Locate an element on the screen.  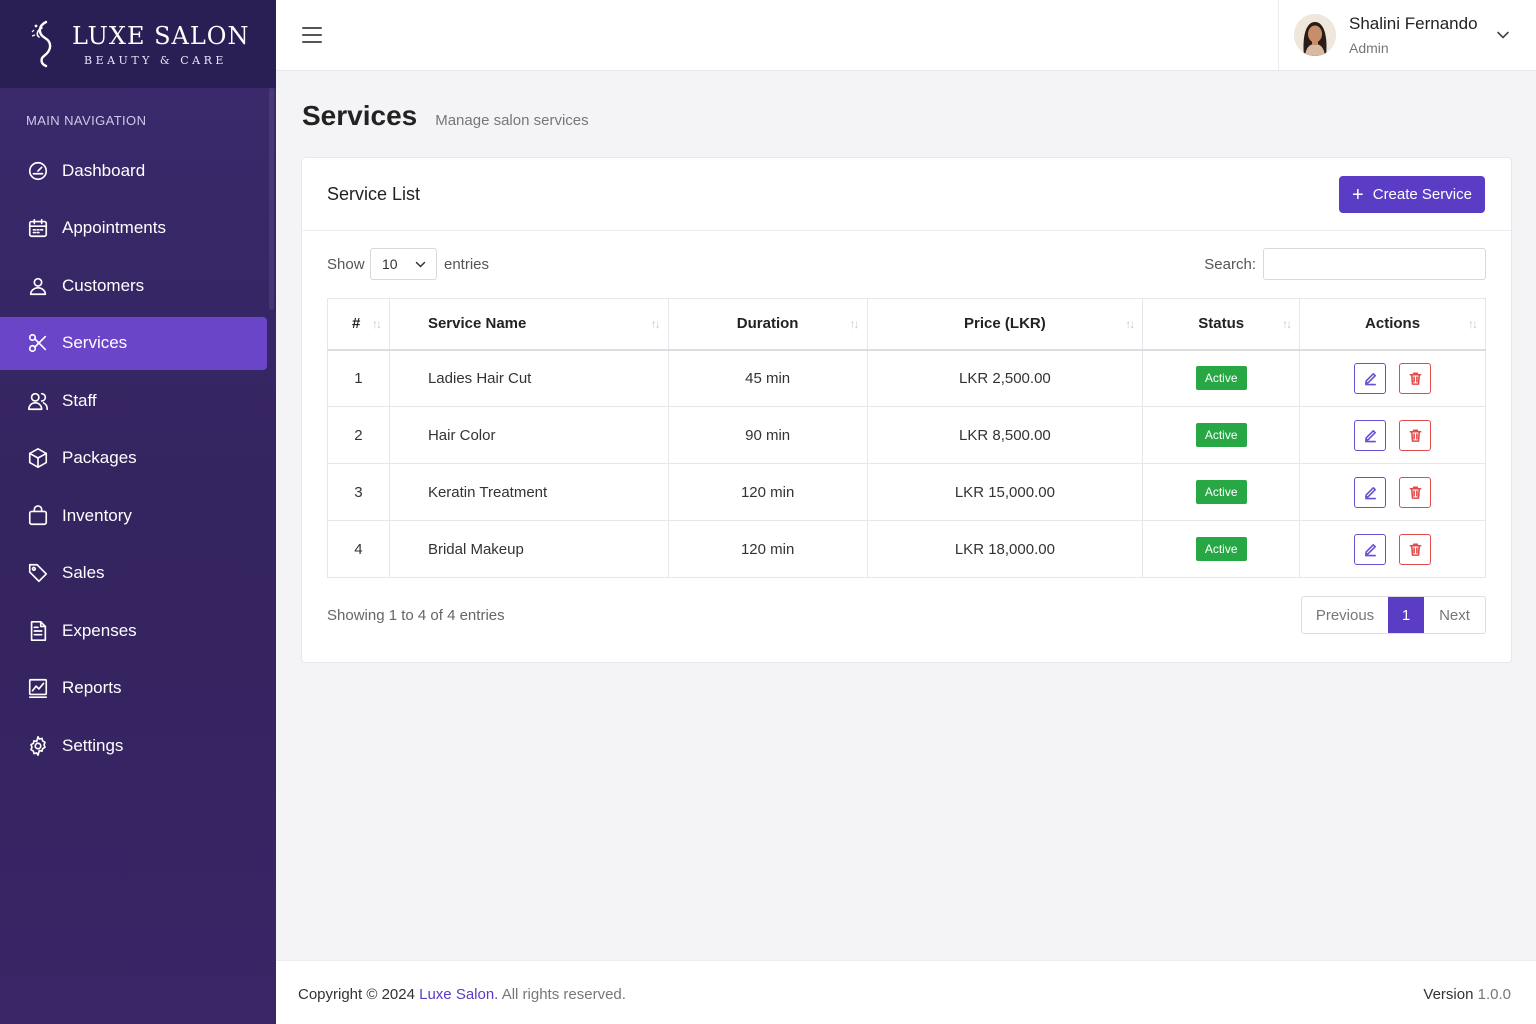
dashboard-icon is located at coordinates (38, 171).